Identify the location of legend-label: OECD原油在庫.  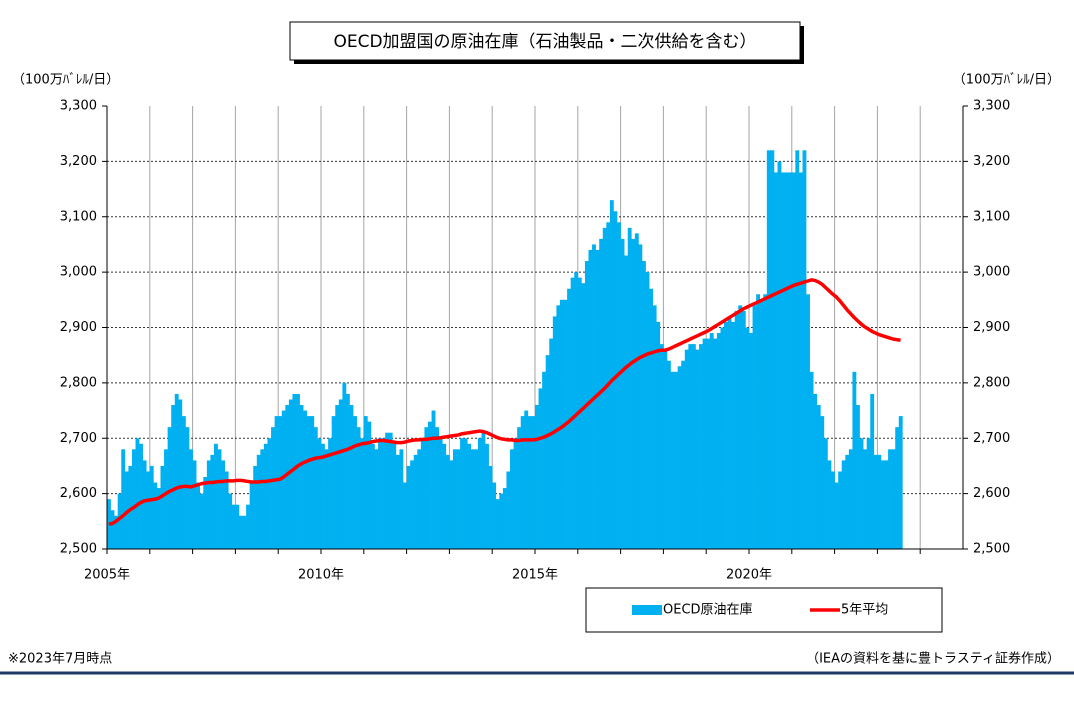
(708, 610).